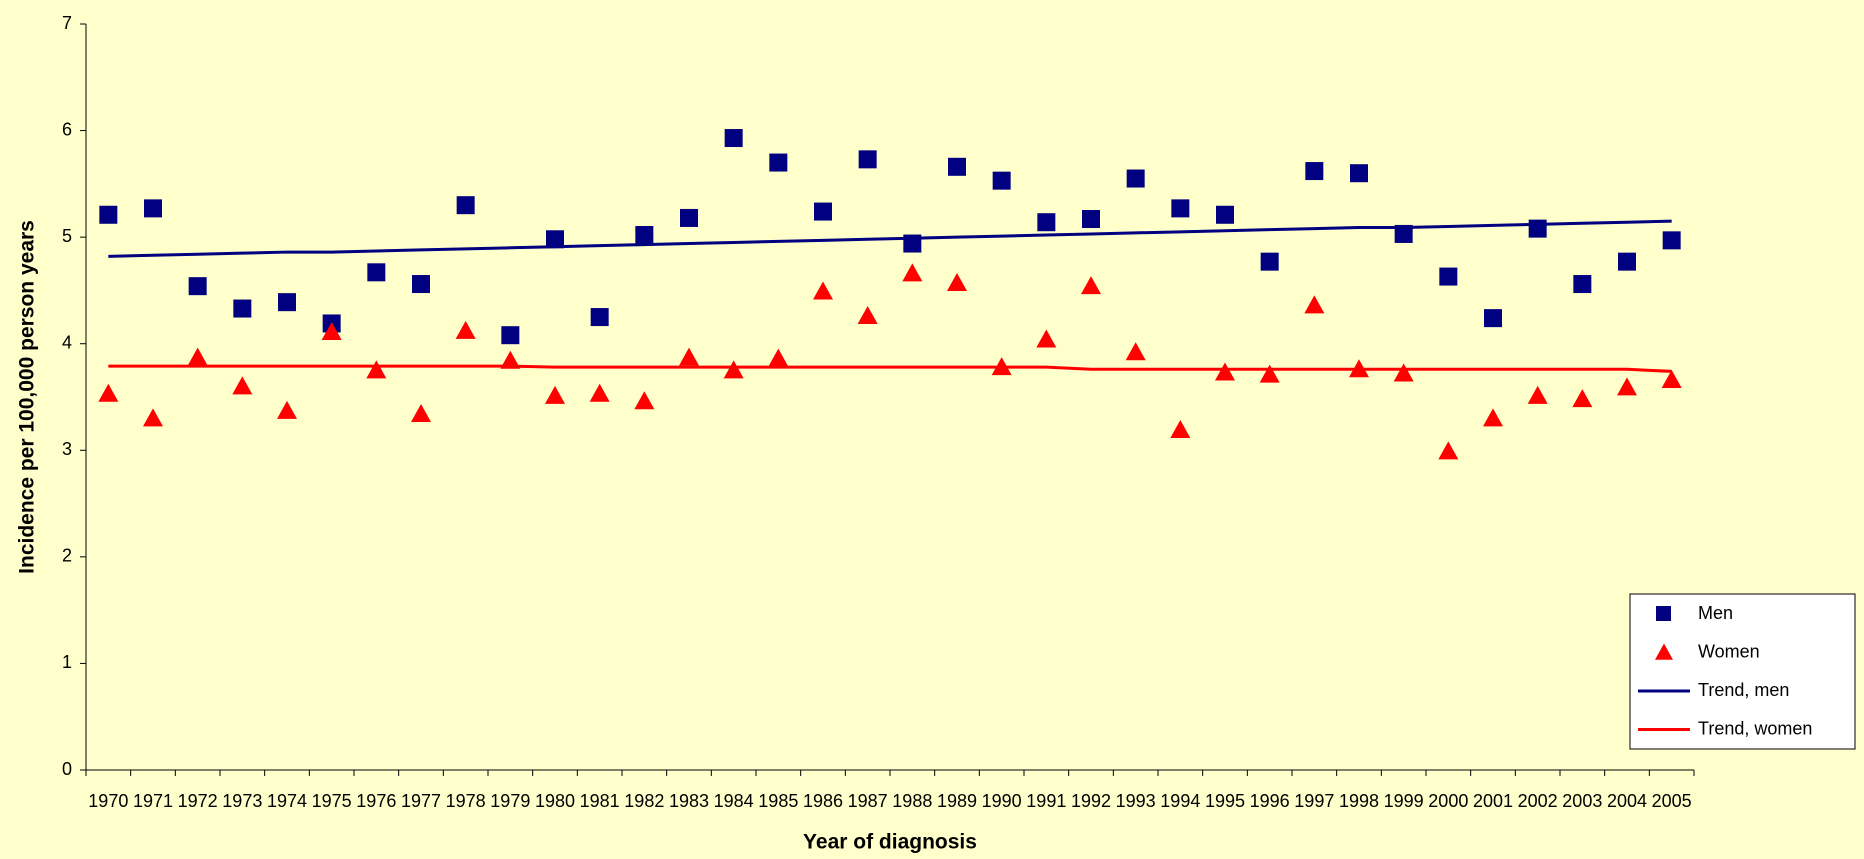 The height and width of the screenshot is (859, 1864). I want to click on x-tick-label: 1978, so click(466, 801).